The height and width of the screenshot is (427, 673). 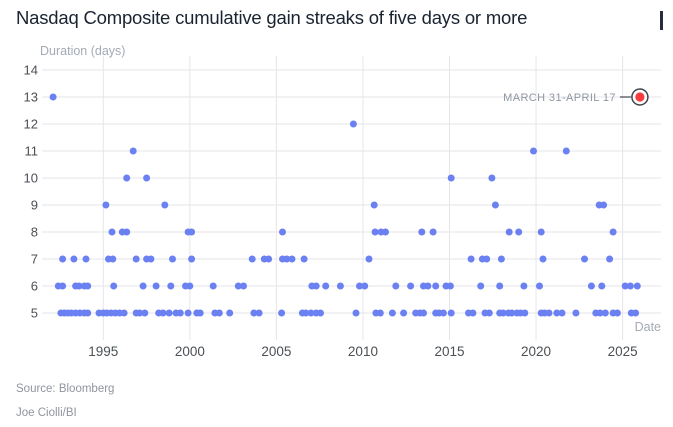 I want to click on brand-bar-icon, so click(x=661, y=20).